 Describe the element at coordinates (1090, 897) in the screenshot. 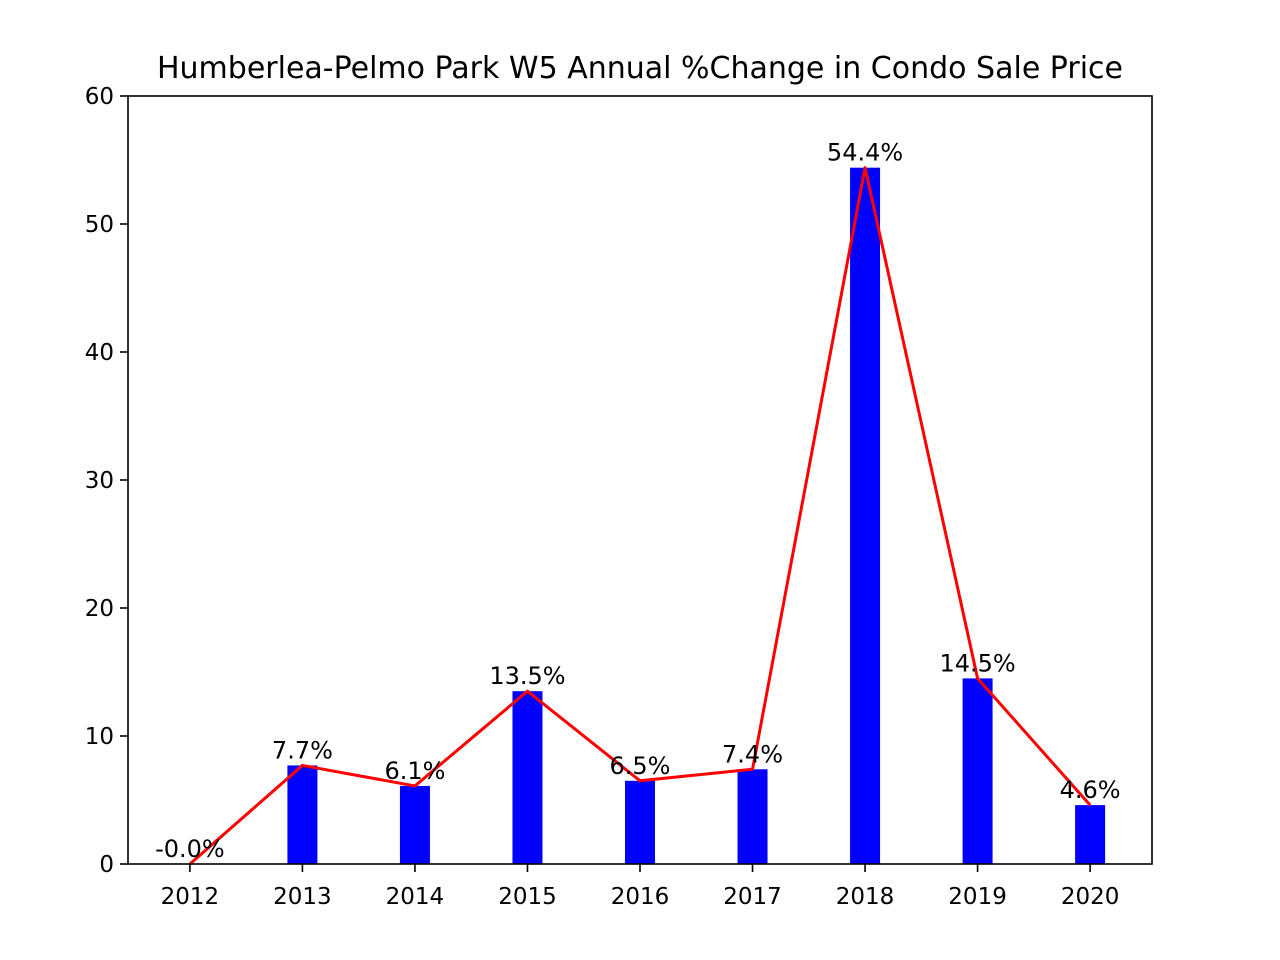

I see `x-tick-label: 2020` at that location.